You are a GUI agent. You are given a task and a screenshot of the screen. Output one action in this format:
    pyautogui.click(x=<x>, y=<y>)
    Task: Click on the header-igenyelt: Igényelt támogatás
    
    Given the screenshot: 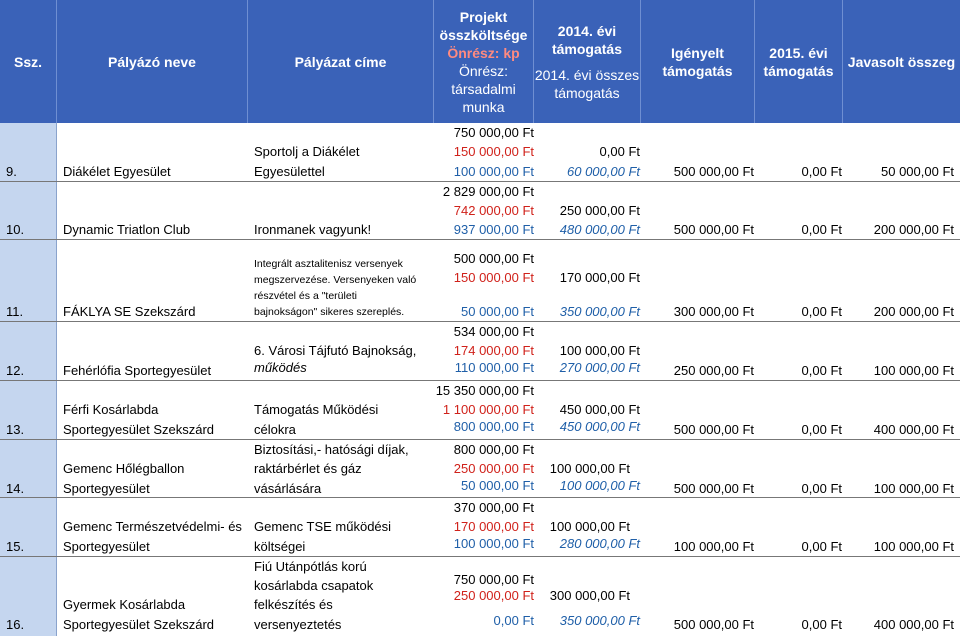 What is the action you would take?
    pyautogui.click(x=698, y=61)
    